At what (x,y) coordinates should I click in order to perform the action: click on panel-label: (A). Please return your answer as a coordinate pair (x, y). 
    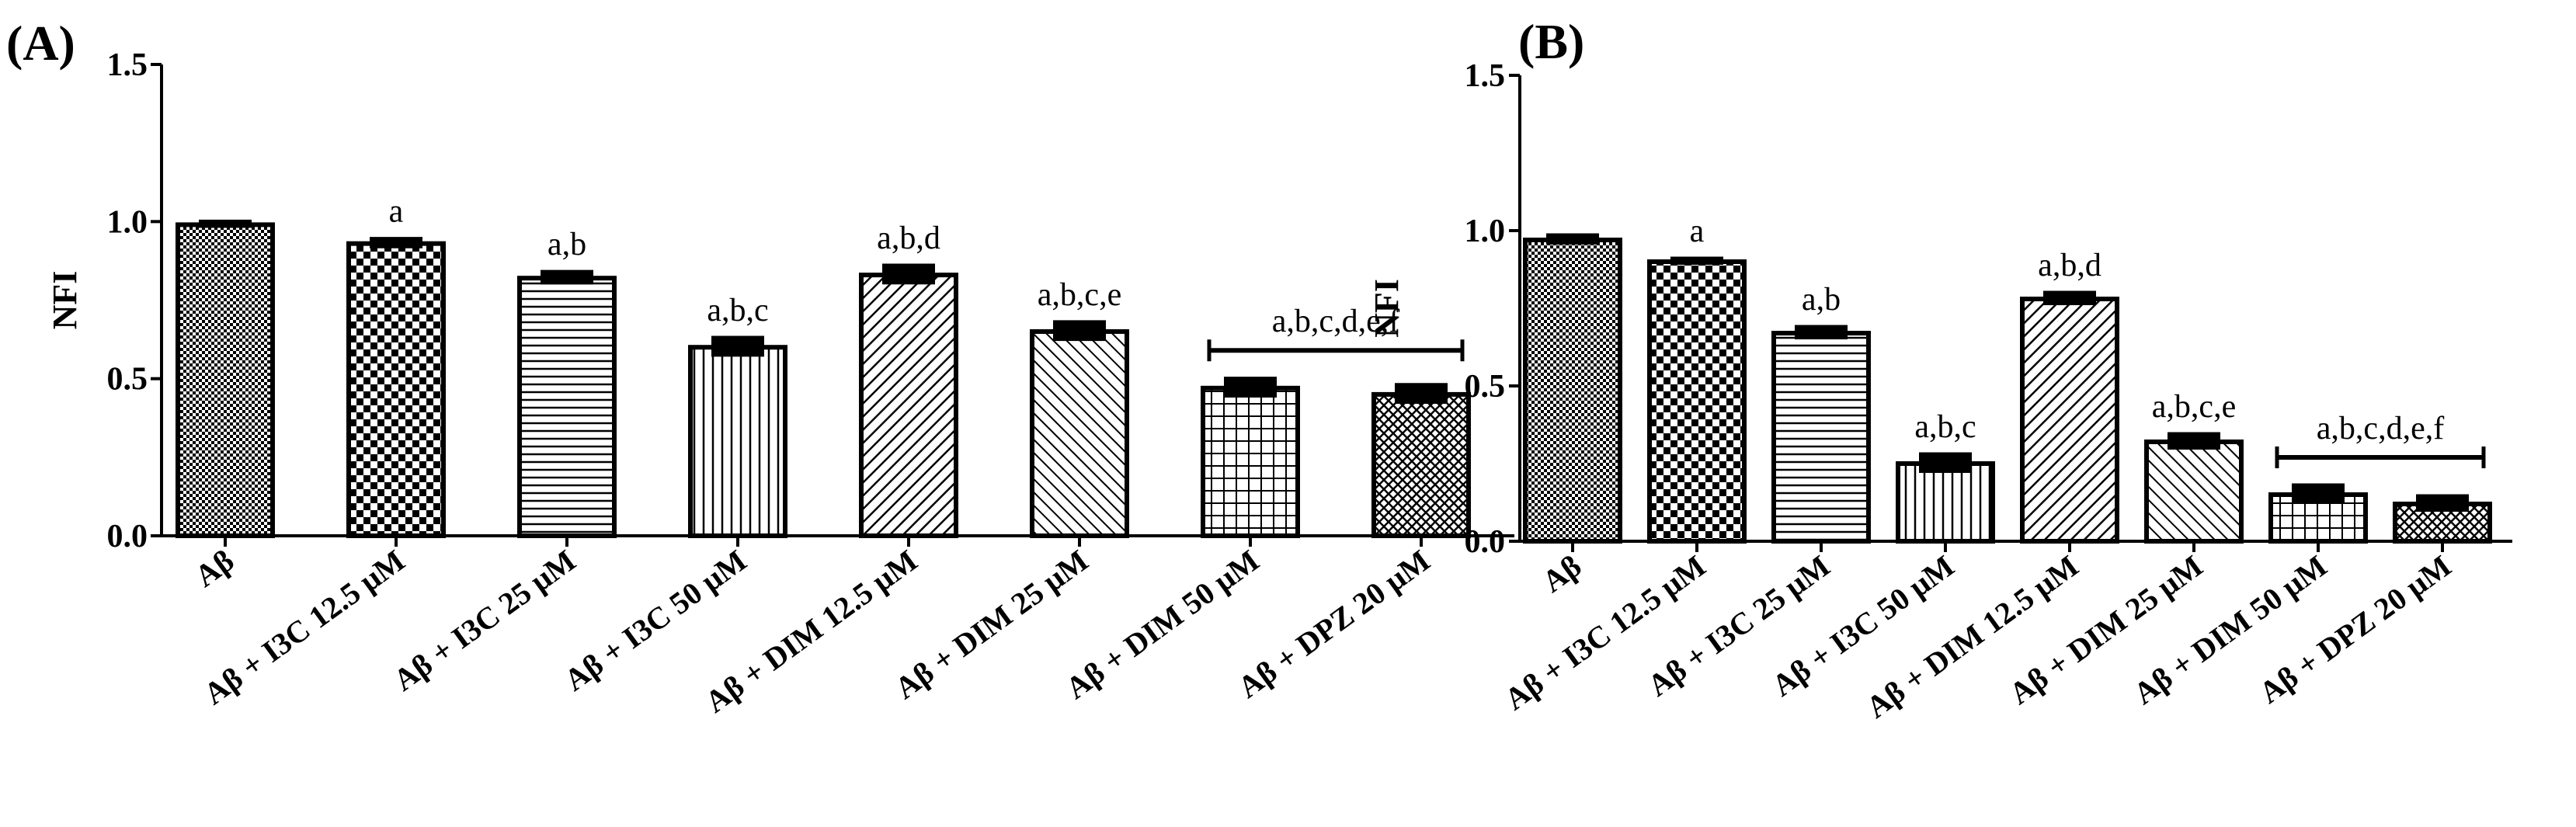
    Looking at the image, I should click on (40, 44).